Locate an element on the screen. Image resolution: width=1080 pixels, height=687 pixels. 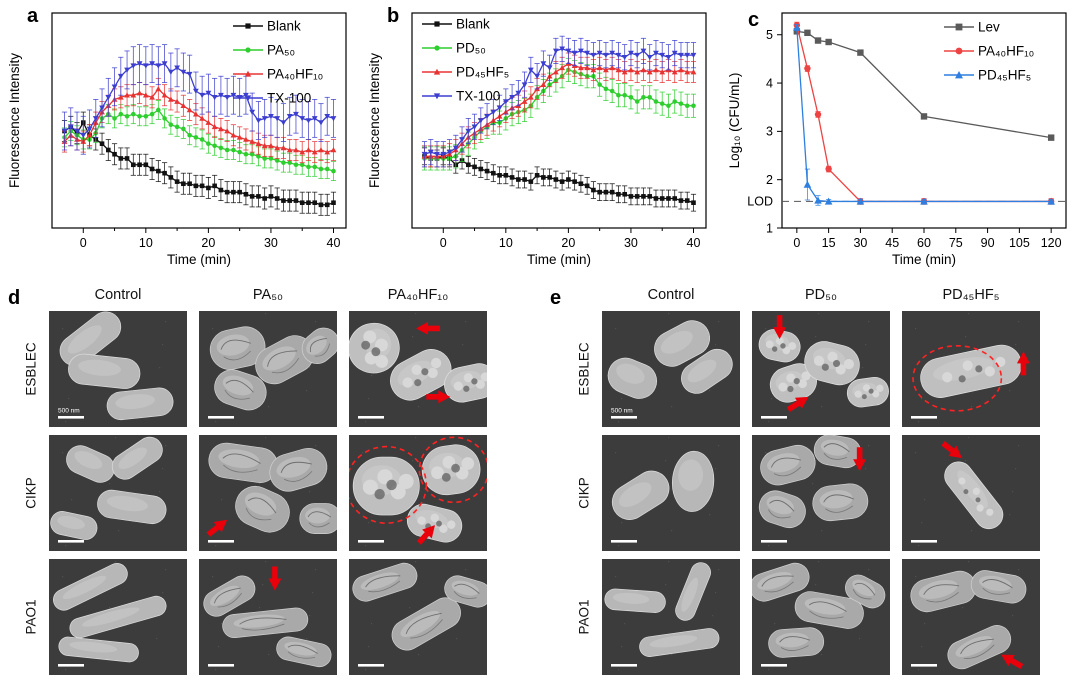
panel-label-a: a is located at coordinates (33, 16).